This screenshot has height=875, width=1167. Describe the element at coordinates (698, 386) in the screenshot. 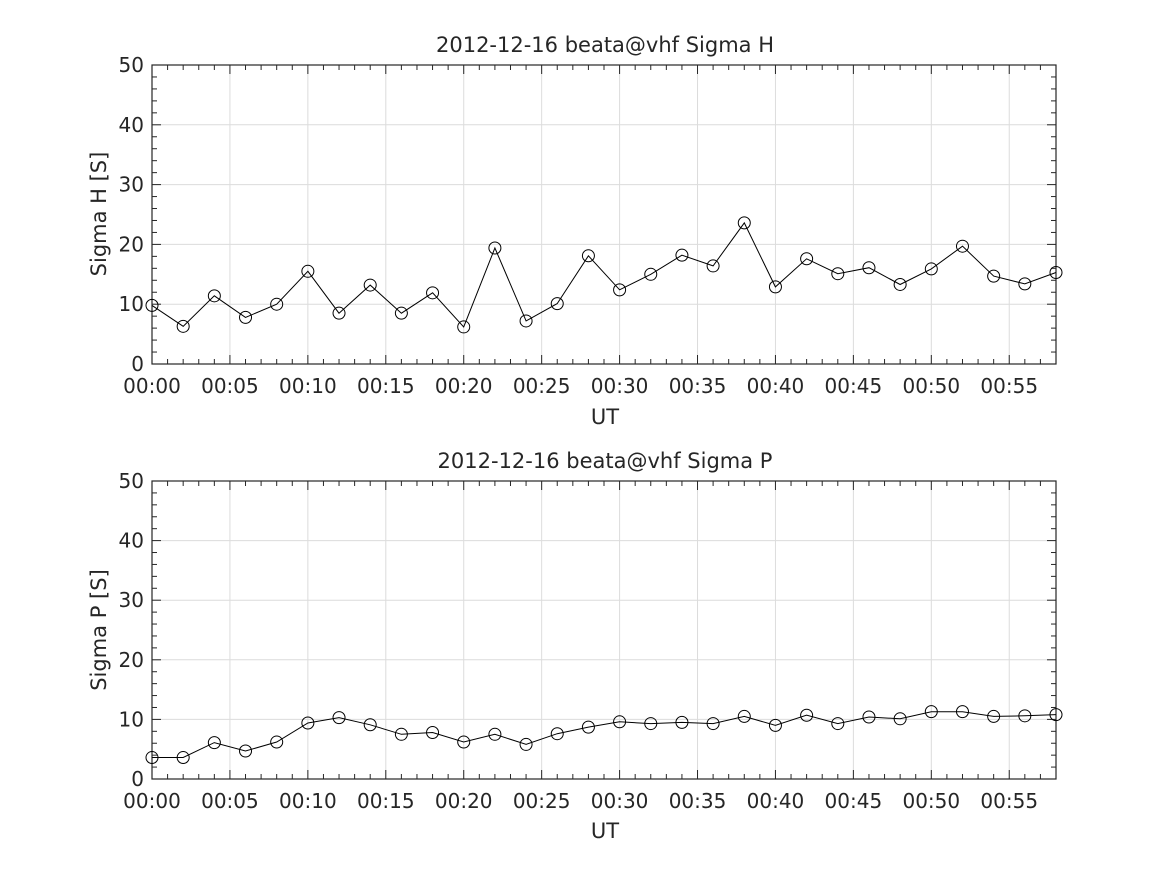

I see `sigma-h-x-tick-label: 00:35` at that location.